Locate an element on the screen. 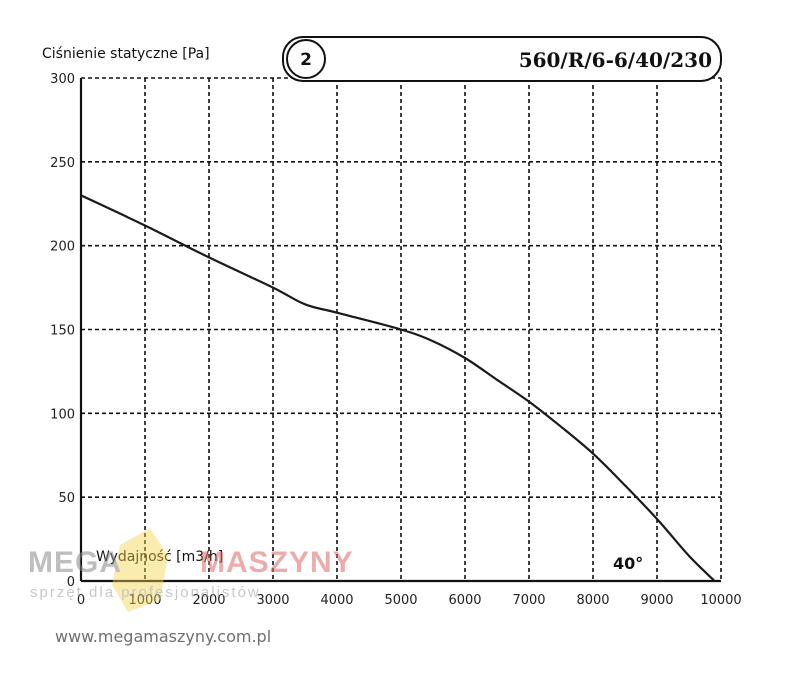  model-designation: 560/R/6-6/40/230 is located at coordinates (615, 60).